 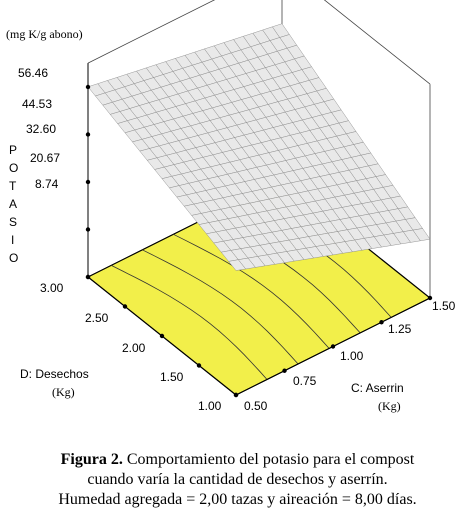 I want to click on desechos-tick-label: 1.50, so click(x=172, y=377).